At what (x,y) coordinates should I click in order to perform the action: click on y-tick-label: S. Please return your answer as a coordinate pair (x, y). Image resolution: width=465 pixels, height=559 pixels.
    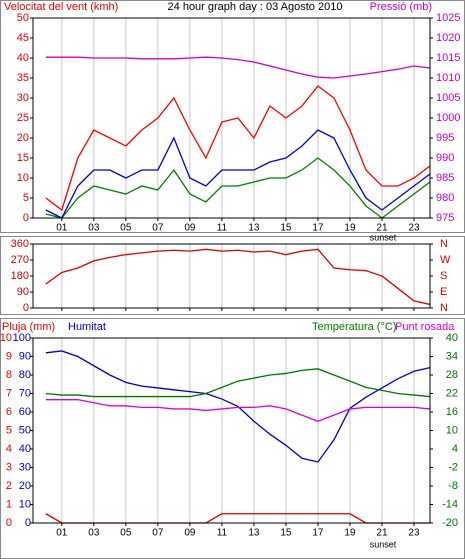
    Looking at the image, I should click on (443, 276).